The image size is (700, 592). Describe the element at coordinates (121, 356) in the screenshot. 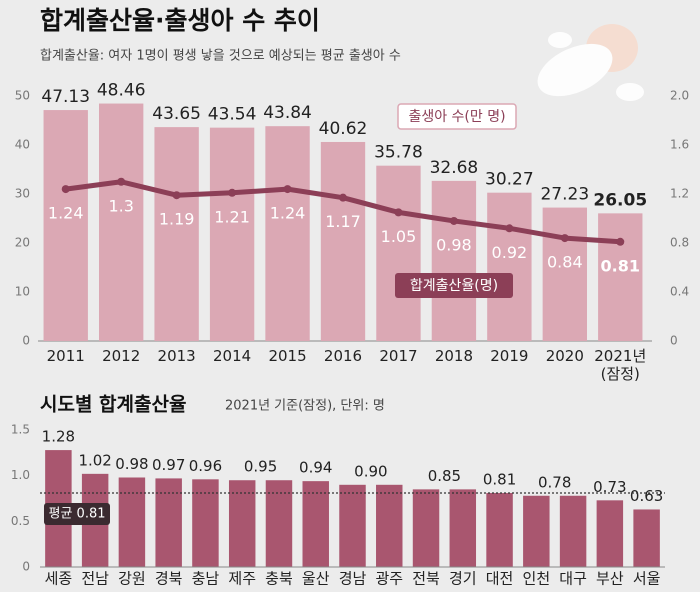

I see `x-tick-label: 2012` at that location.